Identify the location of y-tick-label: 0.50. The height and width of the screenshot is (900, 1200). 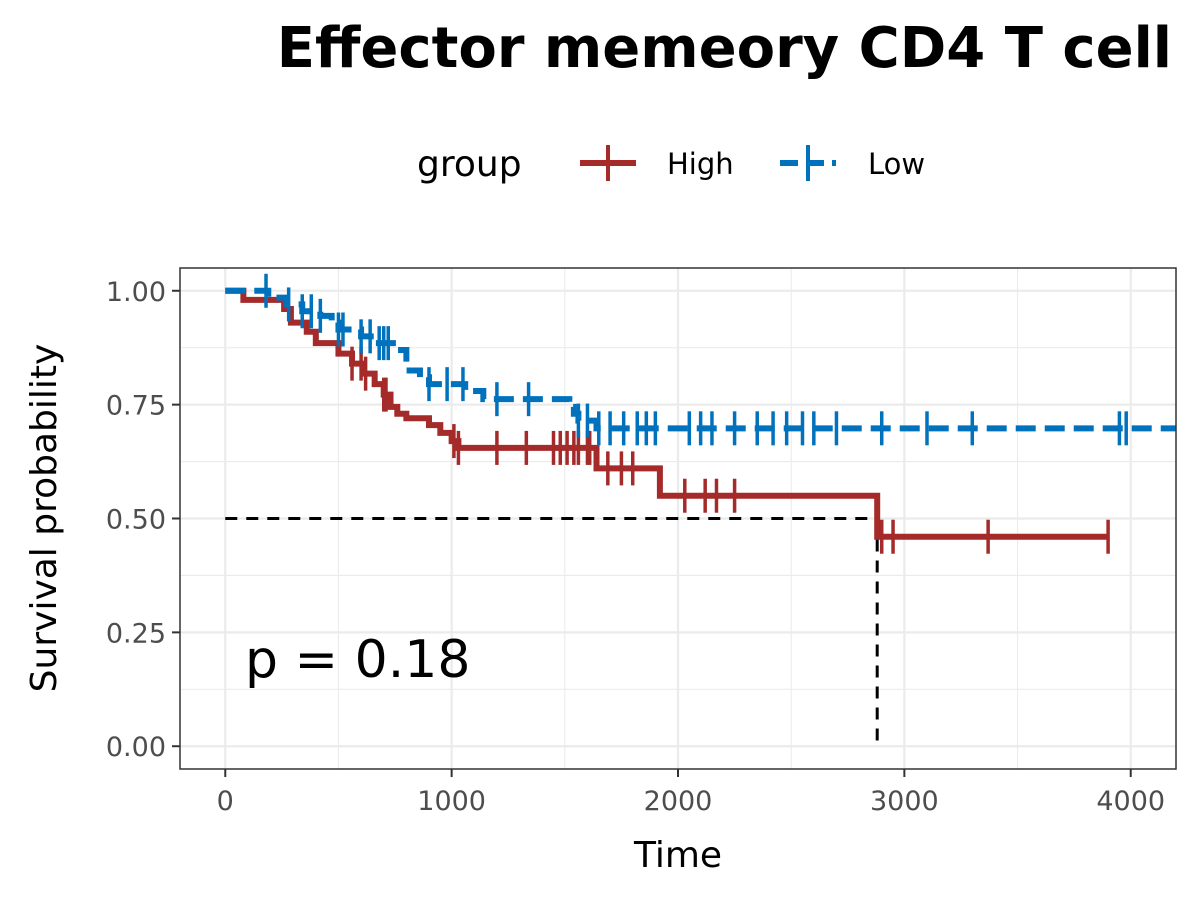
(136, 520).